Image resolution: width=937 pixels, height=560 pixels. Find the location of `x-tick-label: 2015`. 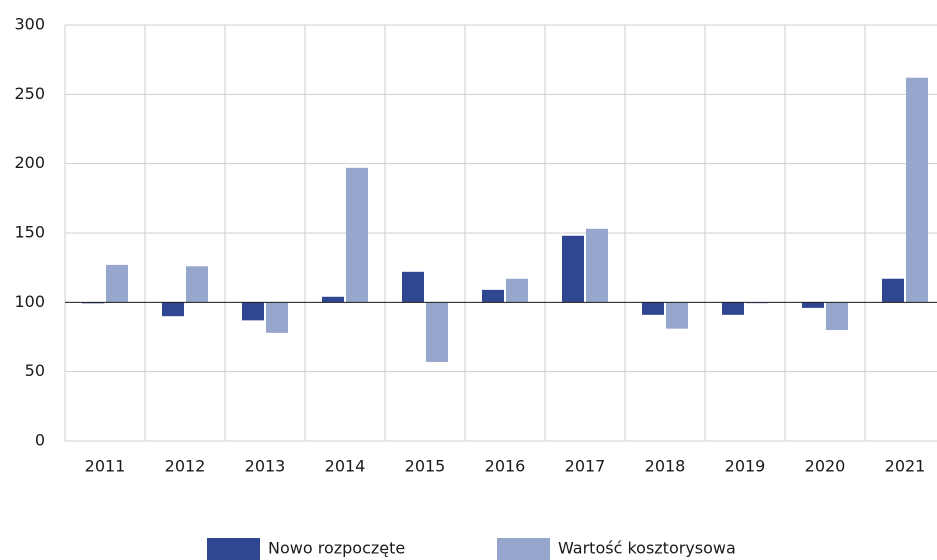

x-tick-label: 2015 is located at coordinates (425, 466).